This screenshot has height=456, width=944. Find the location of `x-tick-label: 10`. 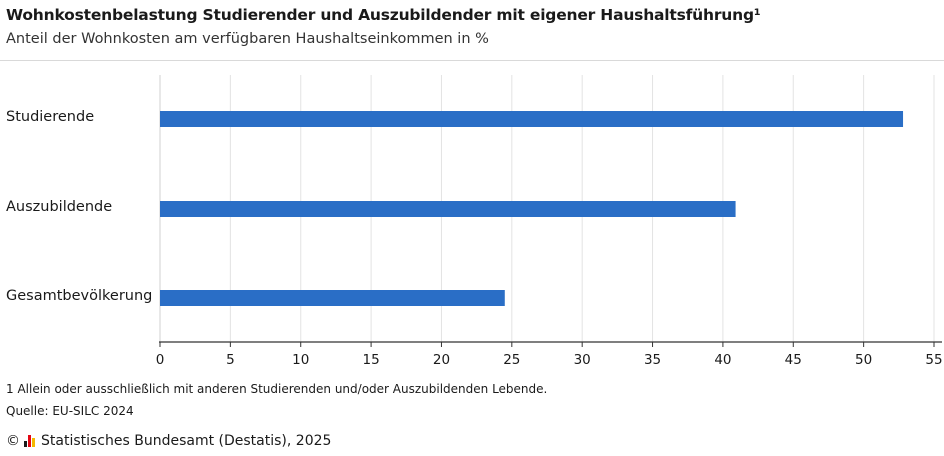

x-tick-label: 10 is located at coordinates (300, 360).